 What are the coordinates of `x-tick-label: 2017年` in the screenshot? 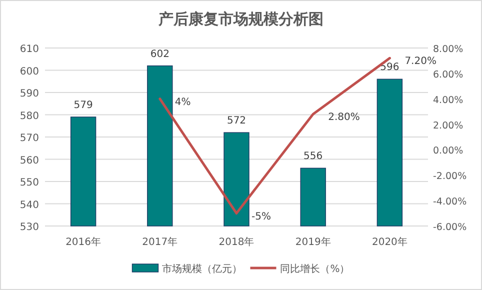 It's located at (160, 242).